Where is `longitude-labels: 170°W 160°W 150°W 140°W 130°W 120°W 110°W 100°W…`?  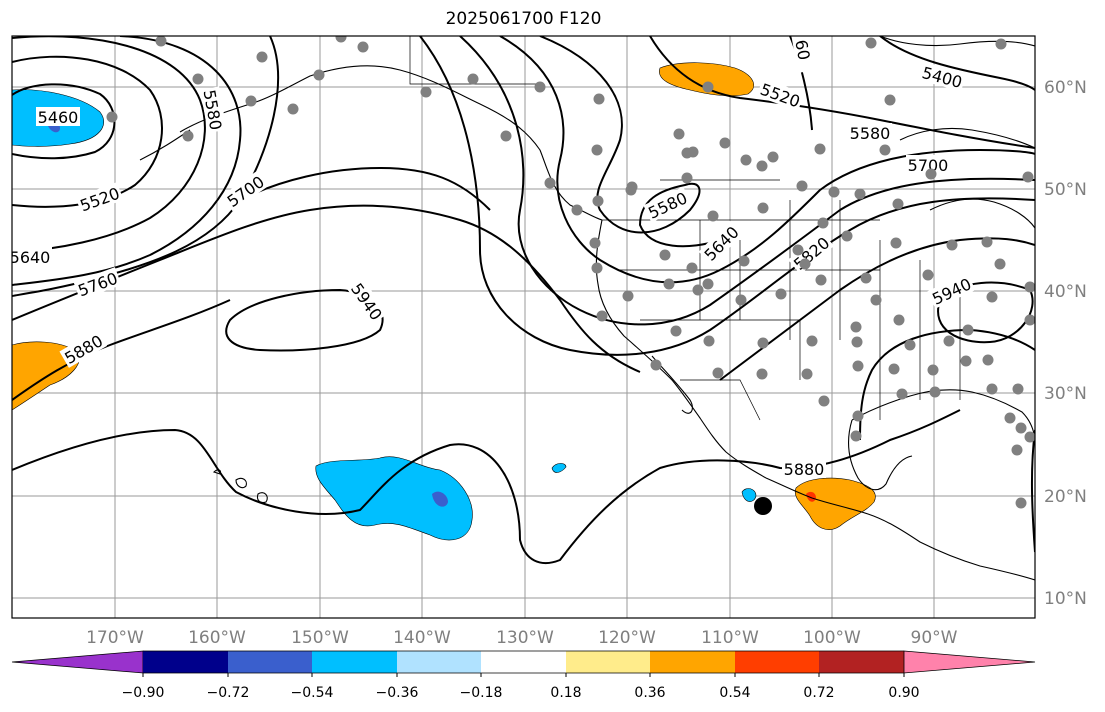
longitude-labels: 170°W 160°W 150°W 140°W 130°W 120°W 110°W 100°W… is located at coordinates (522, 638).